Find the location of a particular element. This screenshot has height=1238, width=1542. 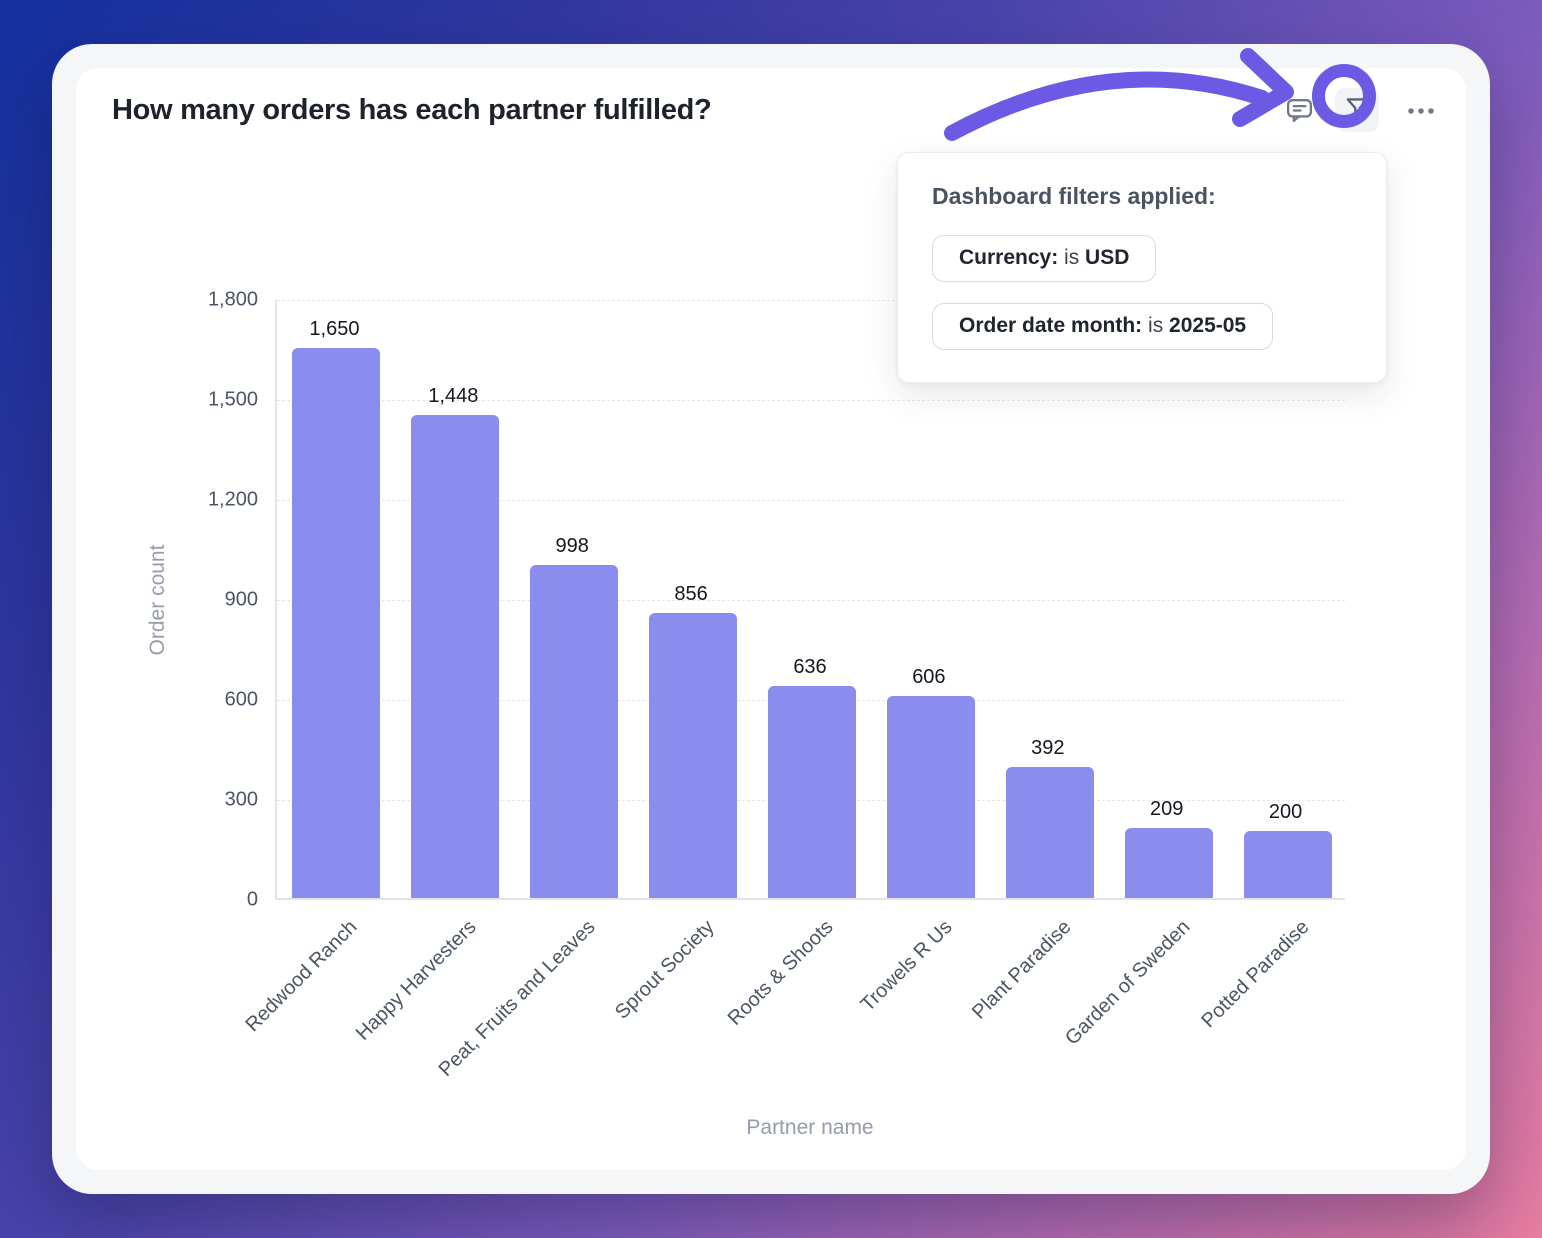

ellipsis-icon is located at coordinates (1421, 112).